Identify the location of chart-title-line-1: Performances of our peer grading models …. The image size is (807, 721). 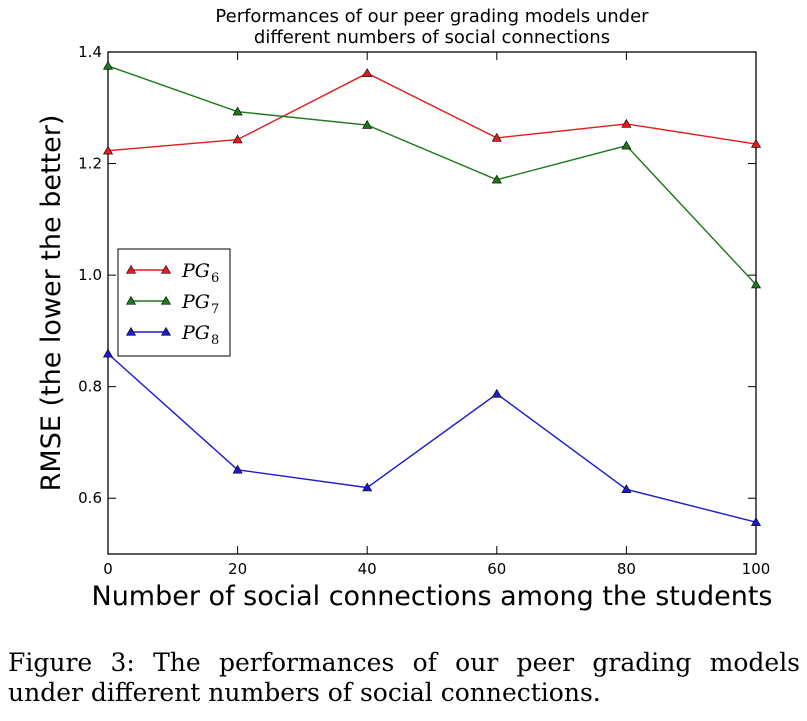
(432, 16).